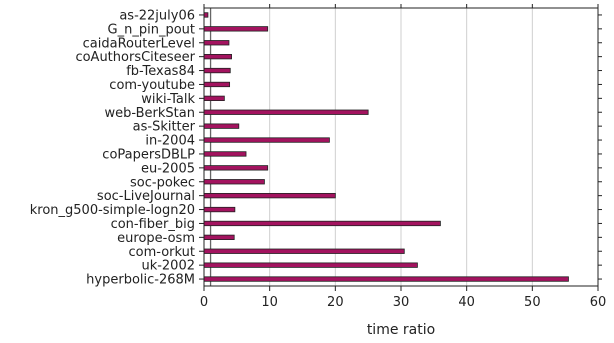  Describe the element at coordinates (269, 302) in the screenshot. I see `x-tick-label: 10` at that location.